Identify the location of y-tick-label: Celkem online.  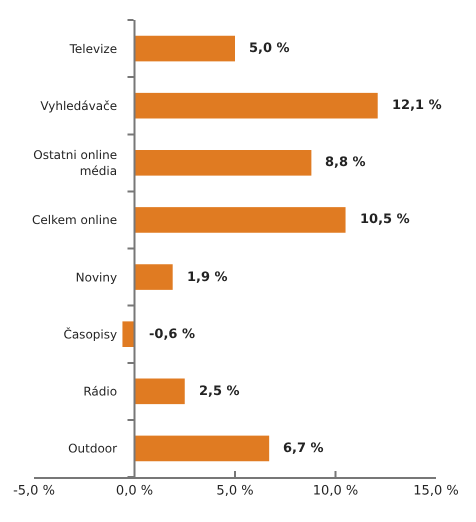
(75, 220).